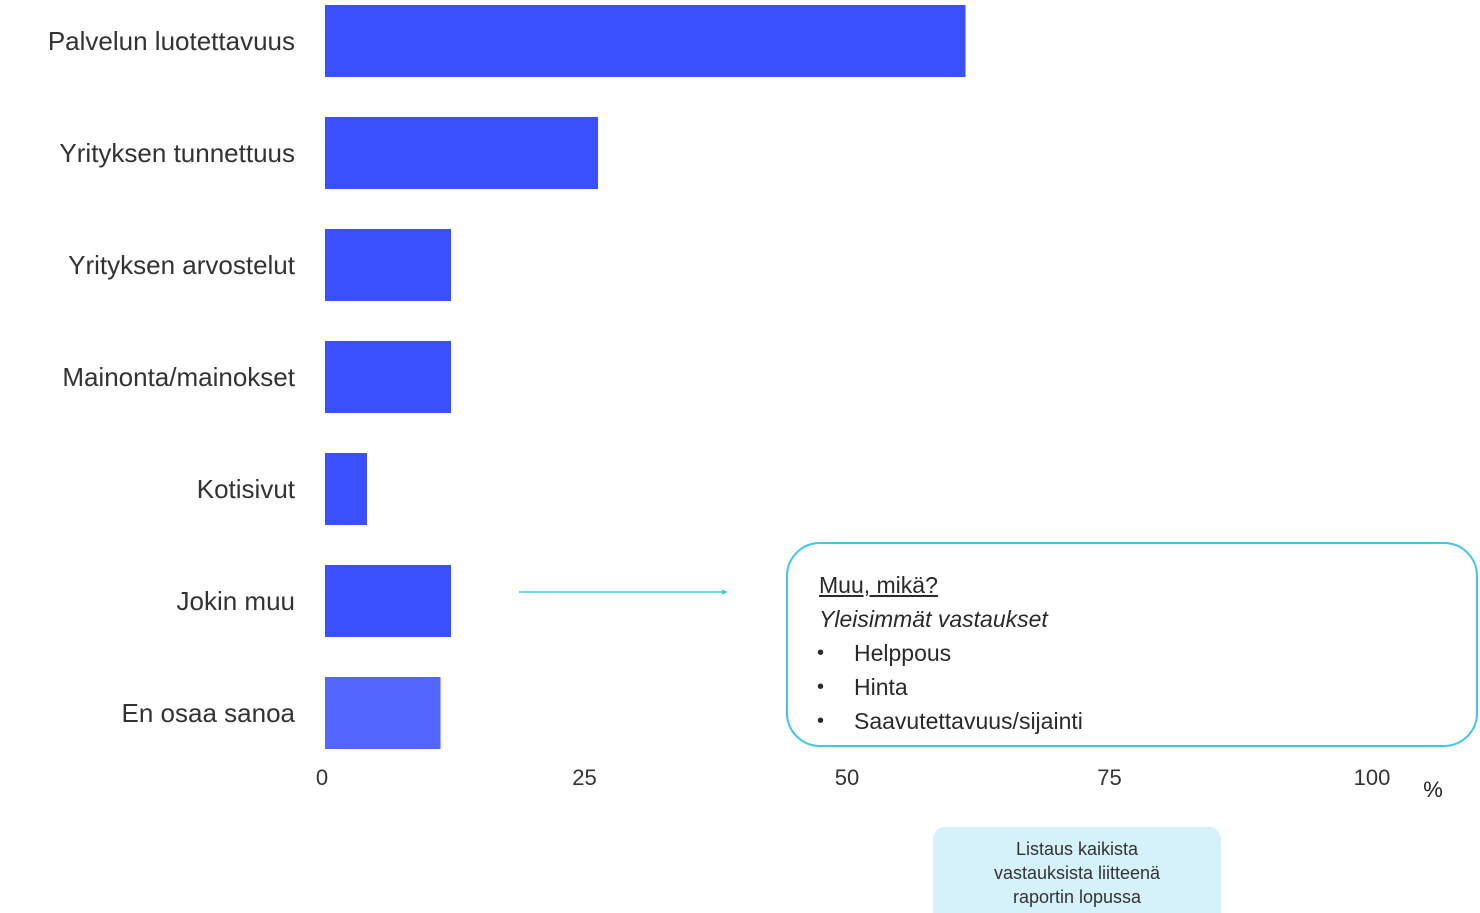 The image size is (1480, 913). What do you see at coordinates (236, 601) in the screenshot?
I see `category-label: Jokin muu` at bounding box center [236, 601].